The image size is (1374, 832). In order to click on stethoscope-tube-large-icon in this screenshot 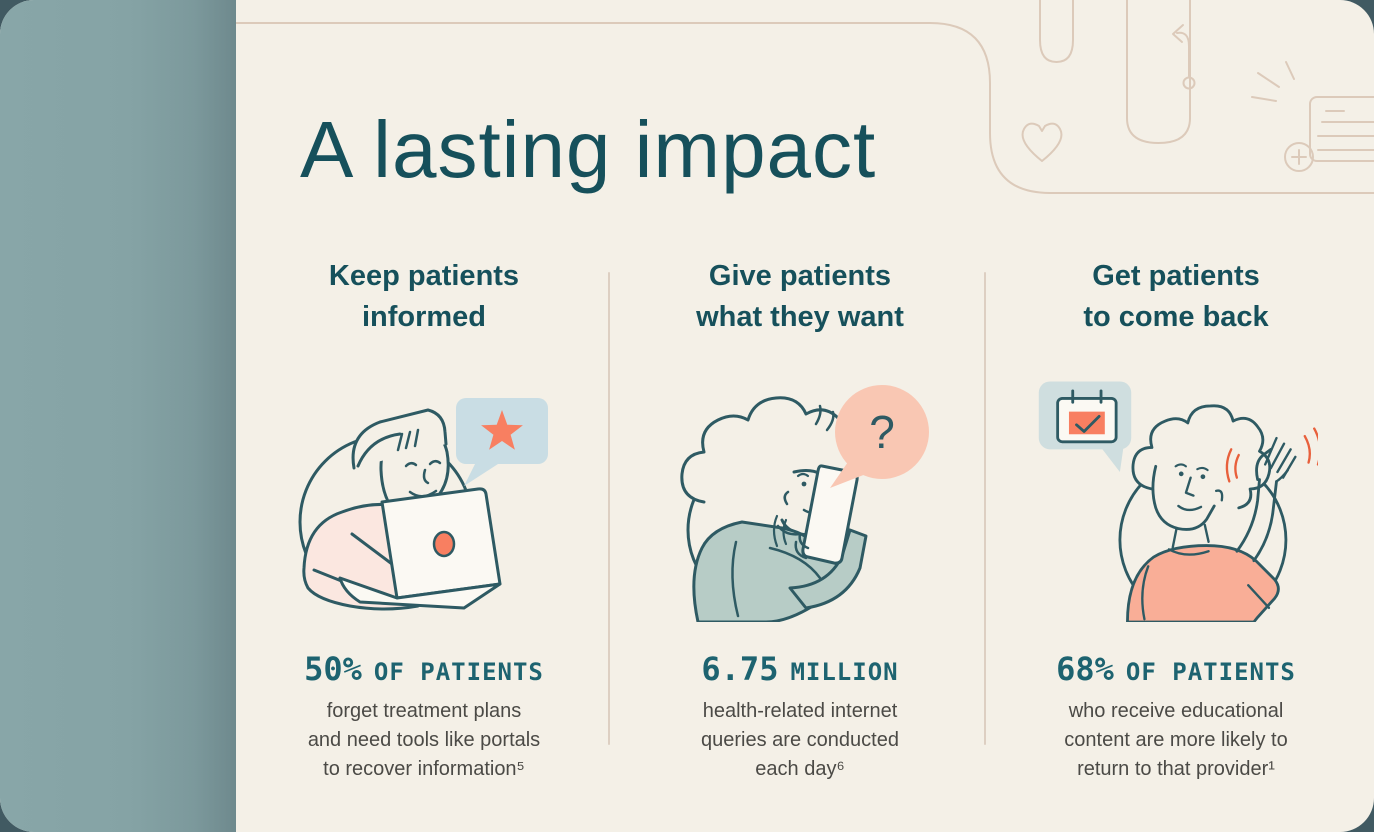, I will do `click(1158, 72)`.